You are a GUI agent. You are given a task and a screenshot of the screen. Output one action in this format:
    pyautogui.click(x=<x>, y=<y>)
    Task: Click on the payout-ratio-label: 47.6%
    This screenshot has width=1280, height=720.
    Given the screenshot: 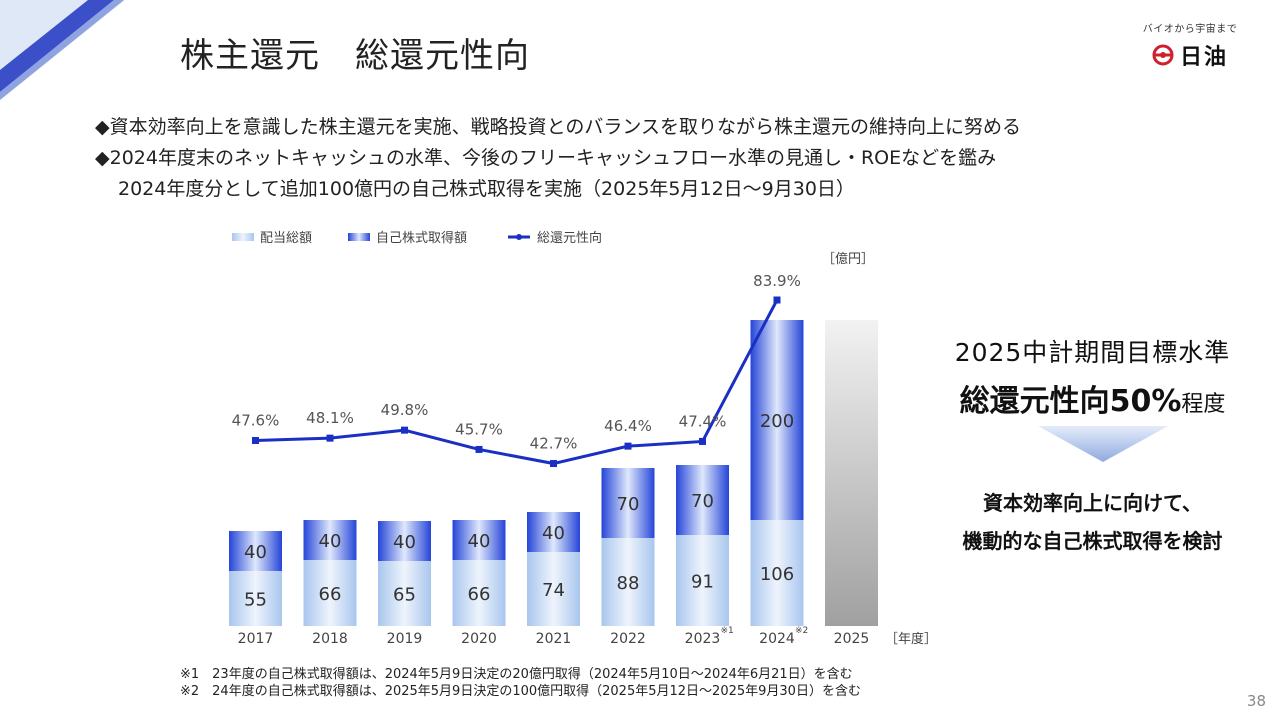 What is the action you would take?
    pyautogui.click(x=256, y=421)
    